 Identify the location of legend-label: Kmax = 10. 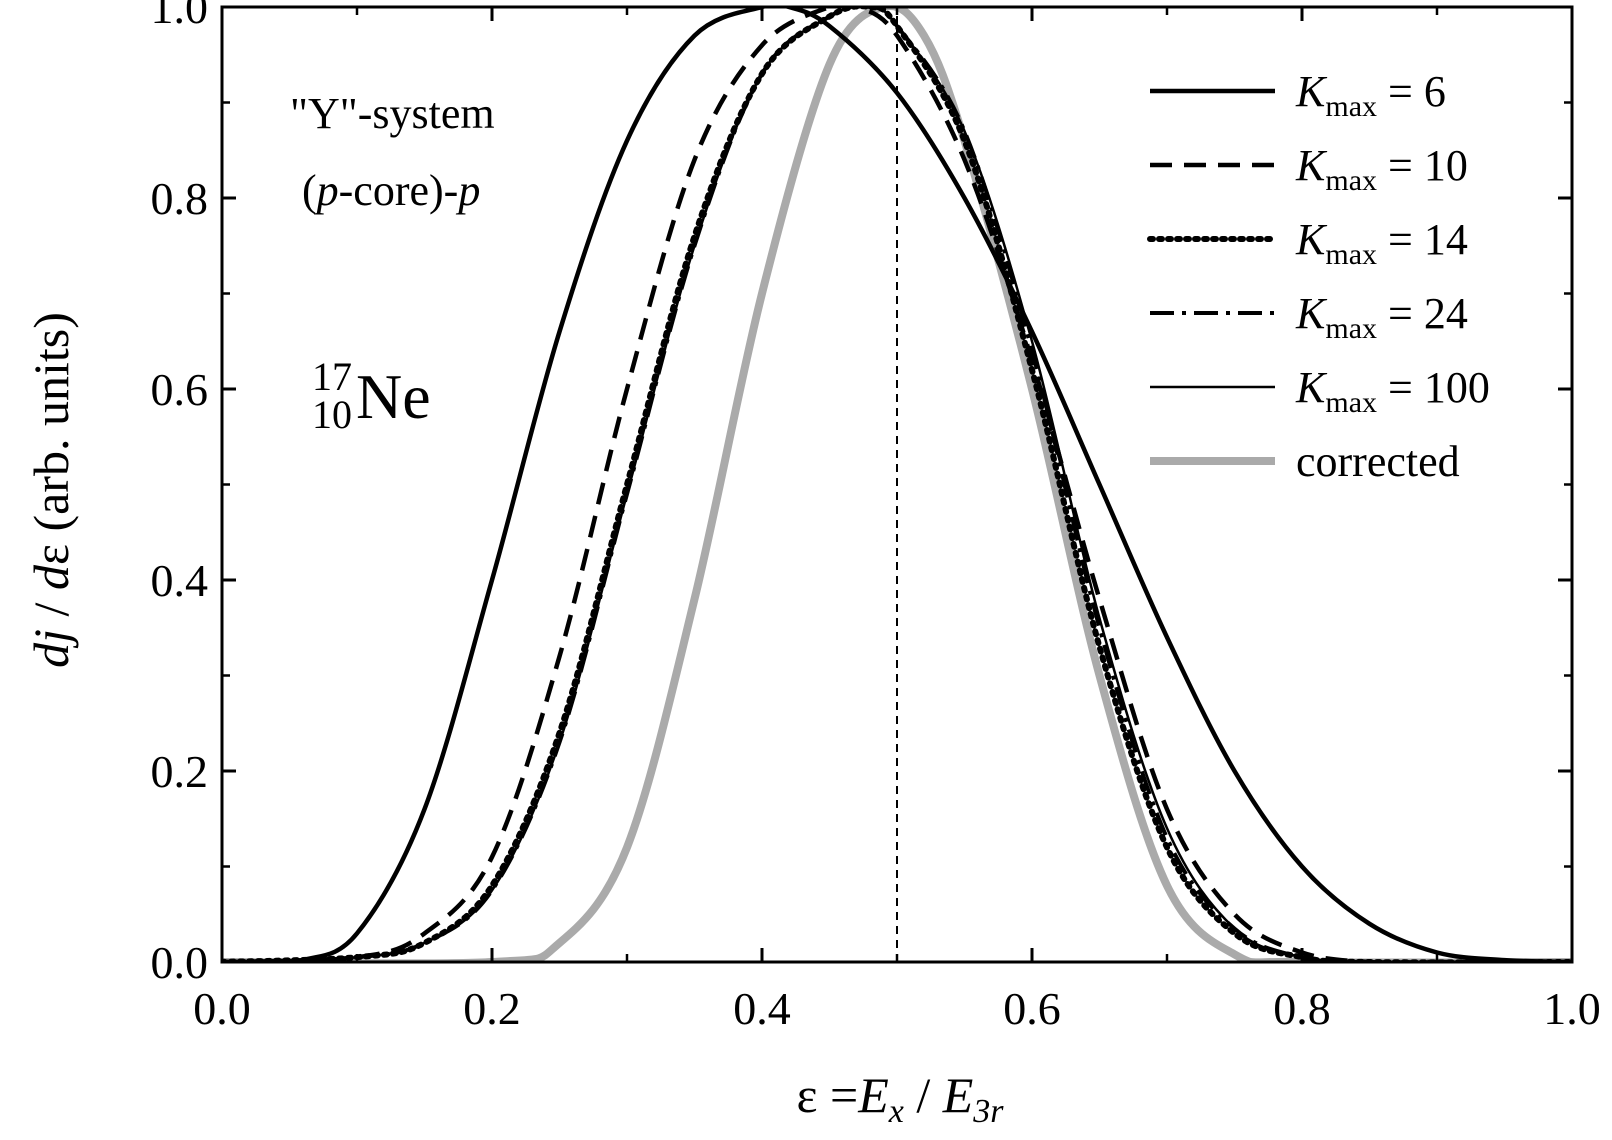
(1381, 169).